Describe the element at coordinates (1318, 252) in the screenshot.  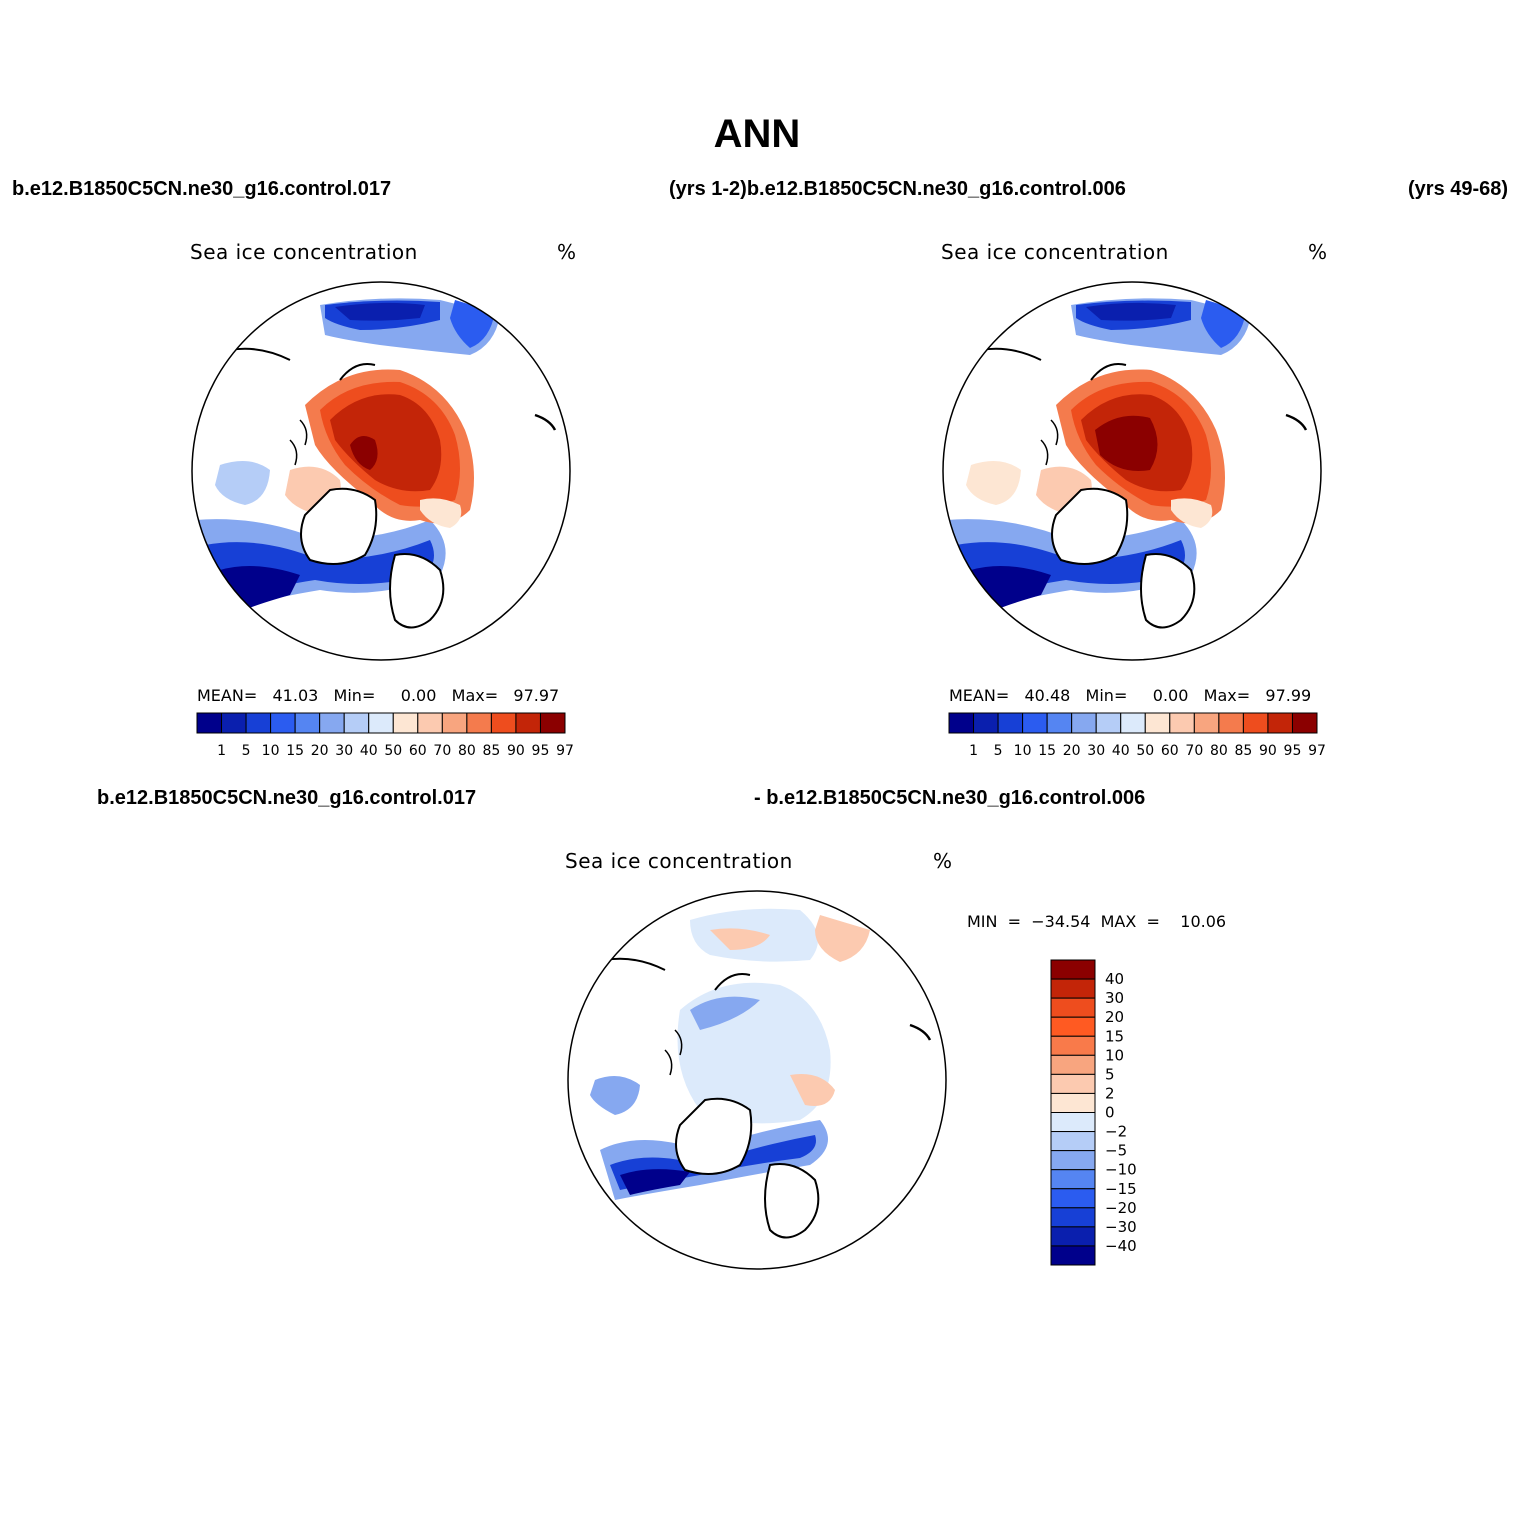
I see `panel2-units: %` at that location.